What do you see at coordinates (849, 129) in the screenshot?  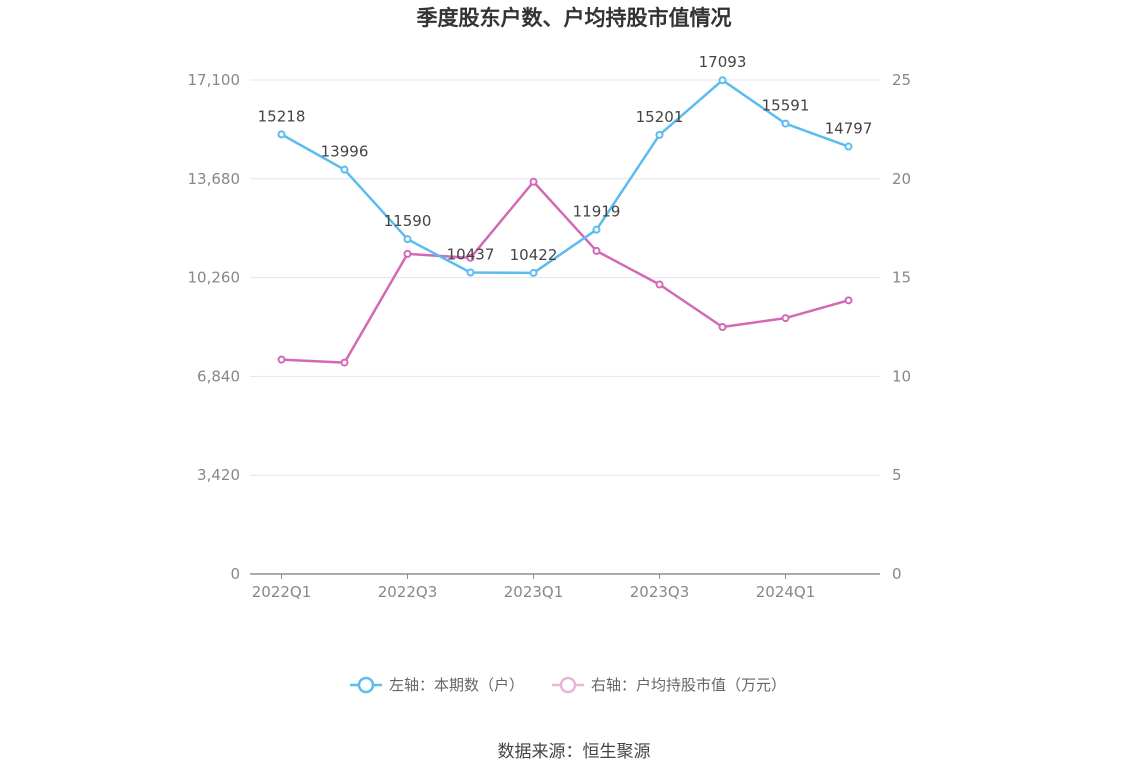 I see `data-label: 14797` at bounding box center [849, 129].